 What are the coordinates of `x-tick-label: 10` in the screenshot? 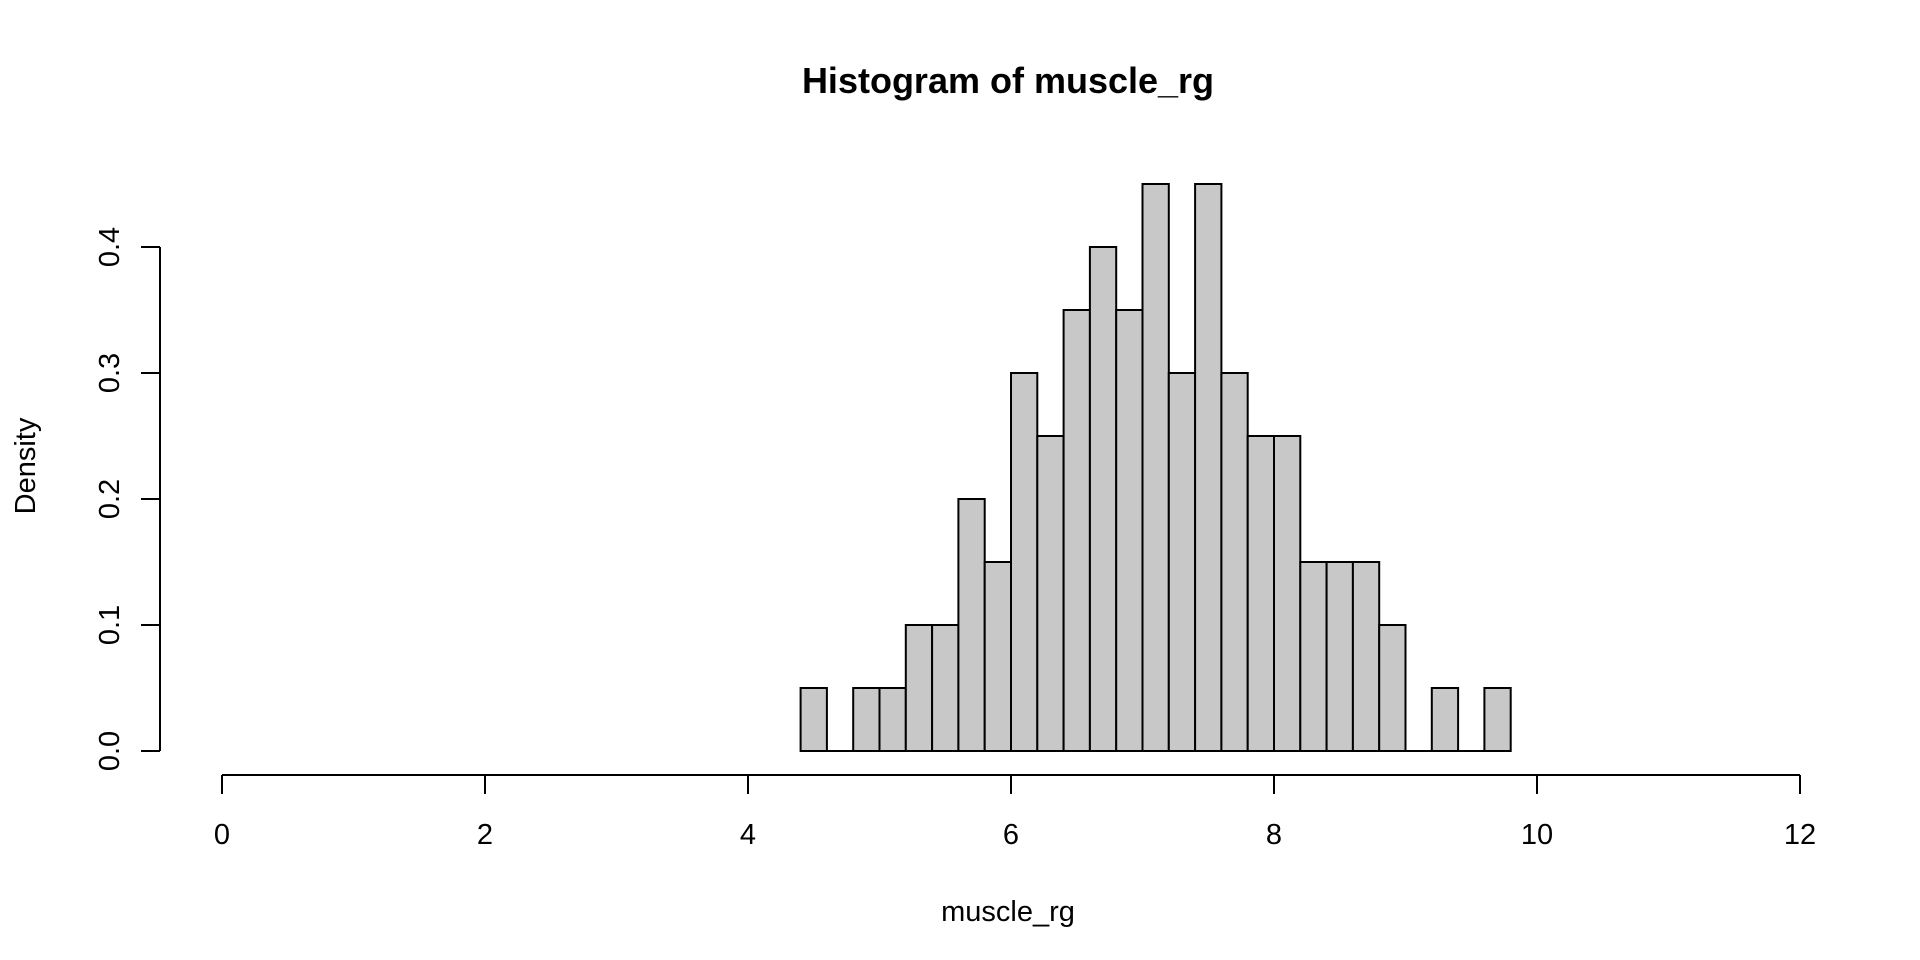 It's located at (1537, 835).